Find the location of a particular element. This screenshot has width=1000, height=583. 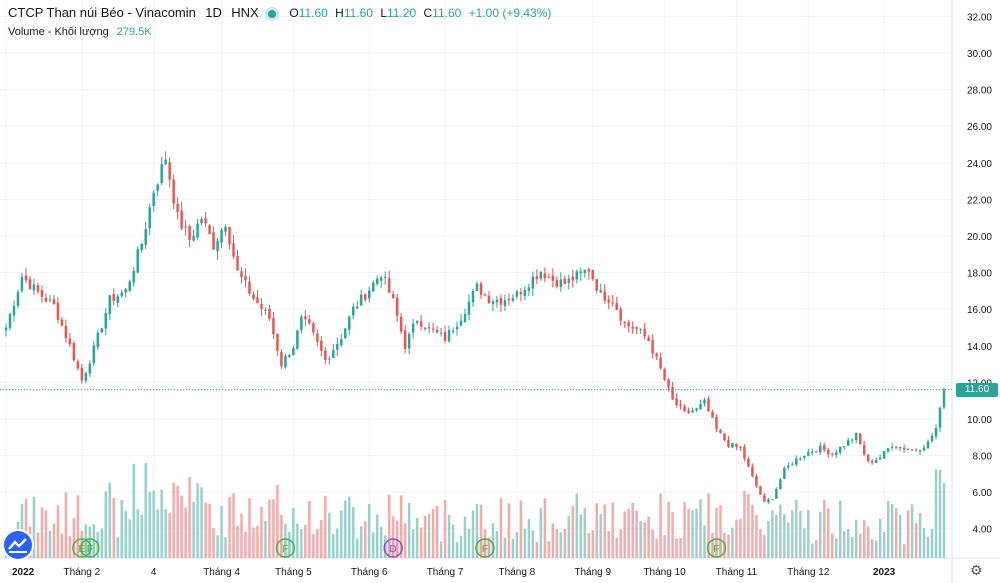

event-marker: D is located at coordinates (393, 548).